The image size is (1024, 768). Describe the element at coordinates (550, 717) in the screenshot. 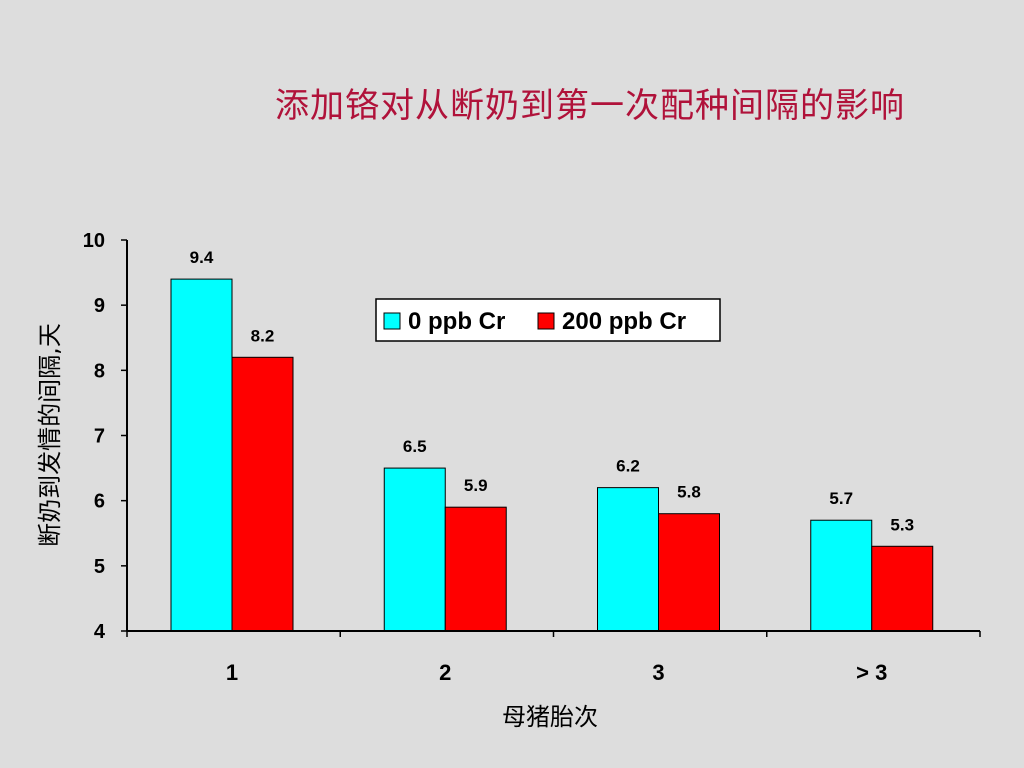

I see `x-axis-title: 母猪胎次` at that location.